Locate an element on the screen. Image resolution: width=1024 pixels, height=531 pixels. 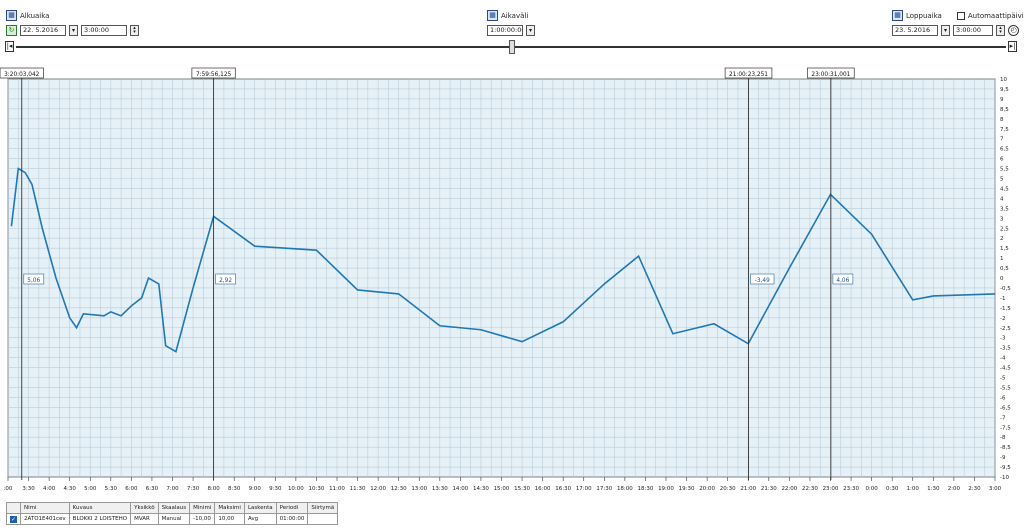
interval-label: Aikaväli is located at coordinates (515, 15).